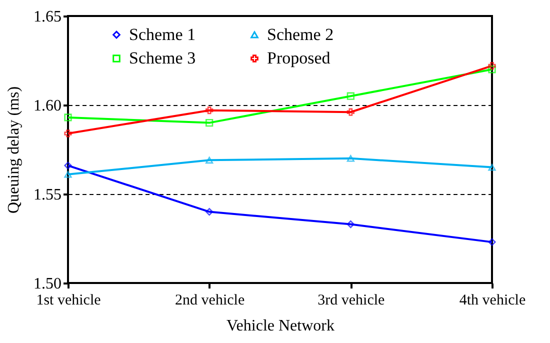 This screenshot has width=550, height=343. I want to click on x-tick-label: 2nd vehicle, so click(210, 300).